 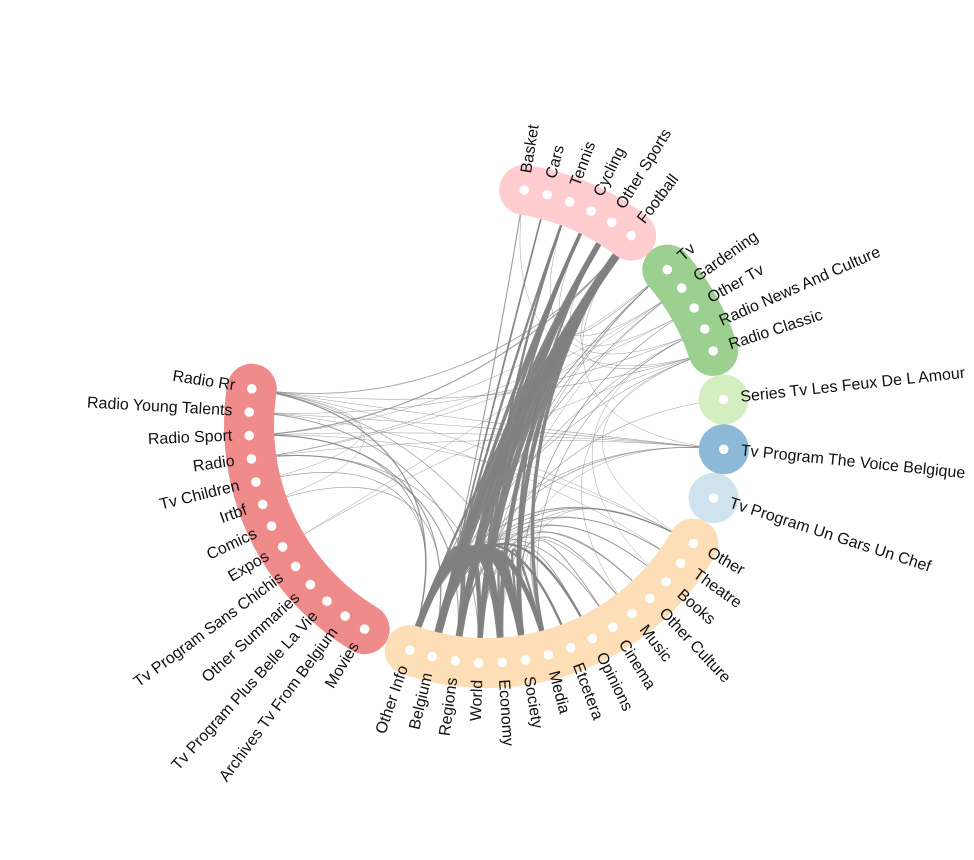 What do you see at coordinates (853, 462) in the screenshot?
I see `node-label-tv-program-the-voice-belgique: Tv Program The Voice Belgique` at bounding box center [853, 462].